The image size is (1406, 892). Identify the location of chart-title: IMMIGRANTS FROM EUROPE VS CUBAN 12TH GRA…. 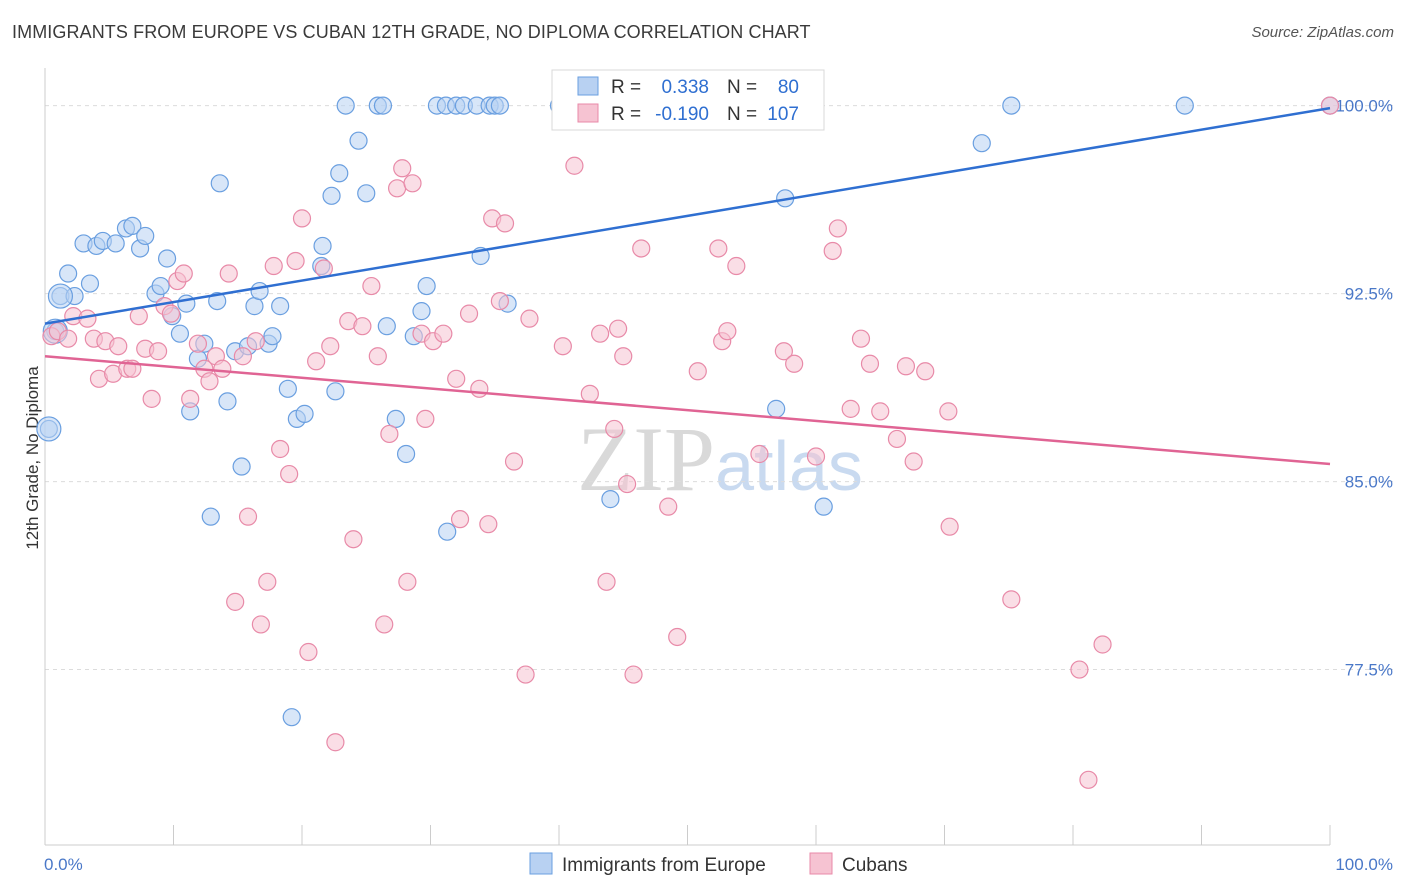
(411, 32).